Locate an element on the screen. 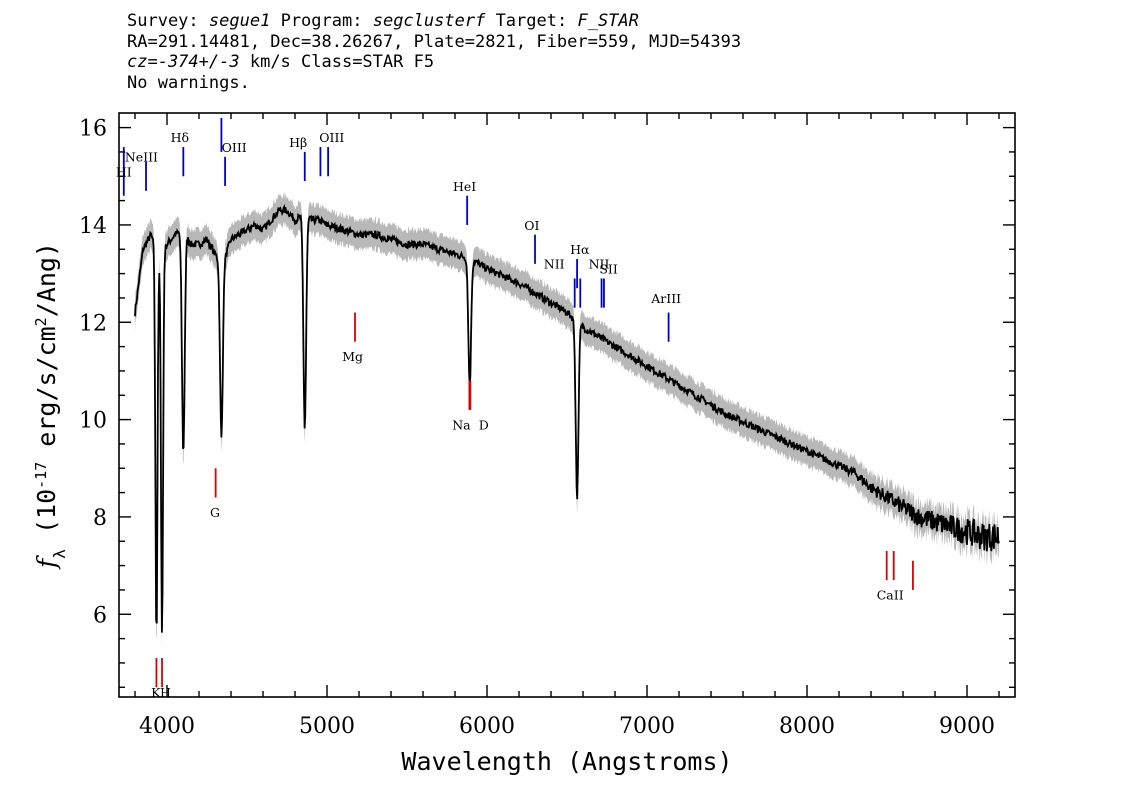  y-tick-label: 16 is located at coordinates (93, 129).